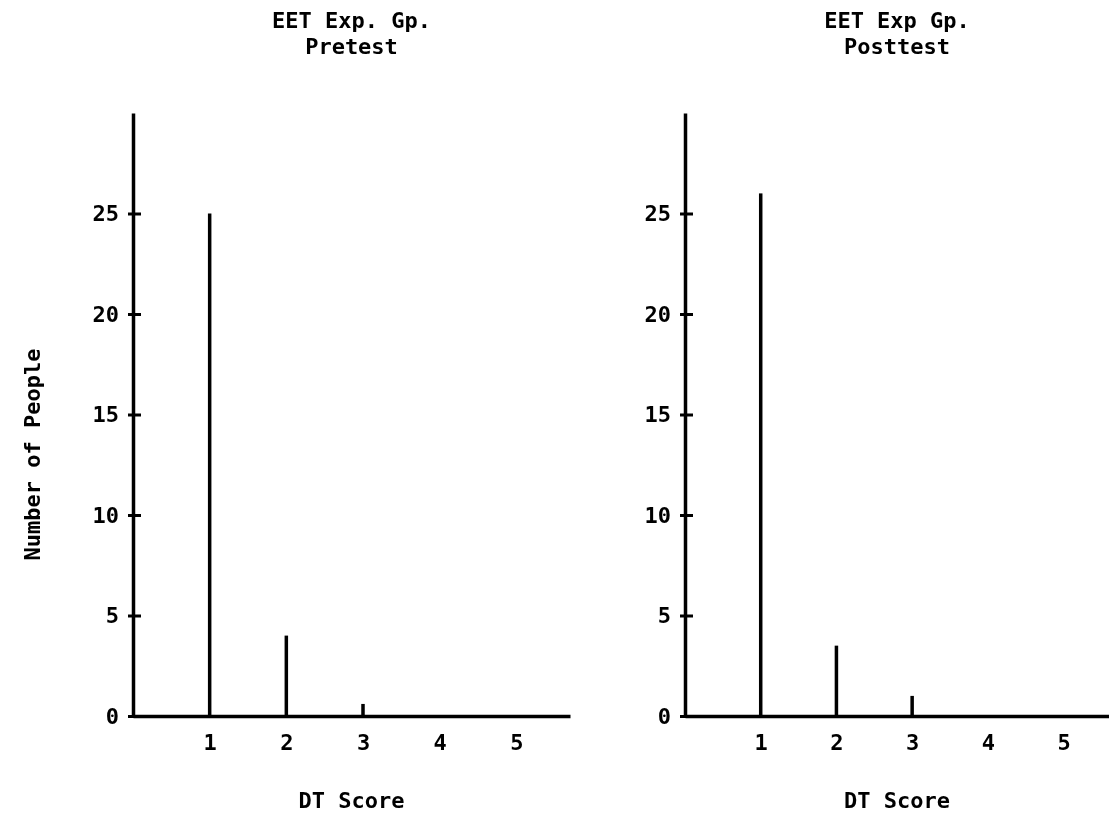  Describe the element at coordinates (351, 33) in the screenshot. I see `chart-title: EET Exp. Gp. Pretest` at that location.